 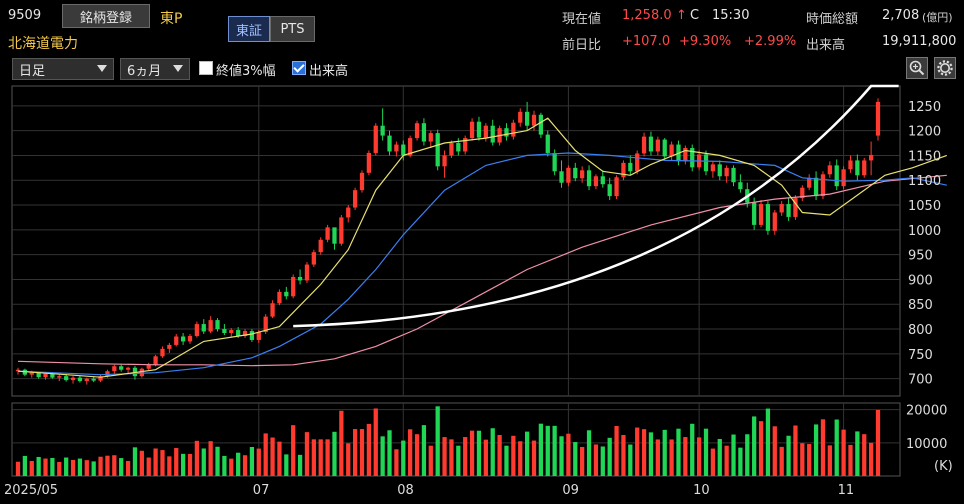 I want to click on volume-label: 出来高, so click(x=826, y=45).